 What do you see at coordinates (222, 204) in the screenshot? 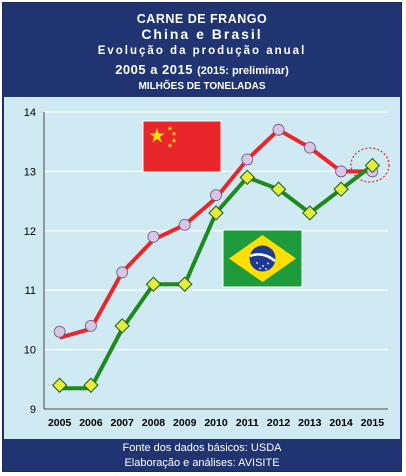
I see `flags` at bounding box center [222, 204].